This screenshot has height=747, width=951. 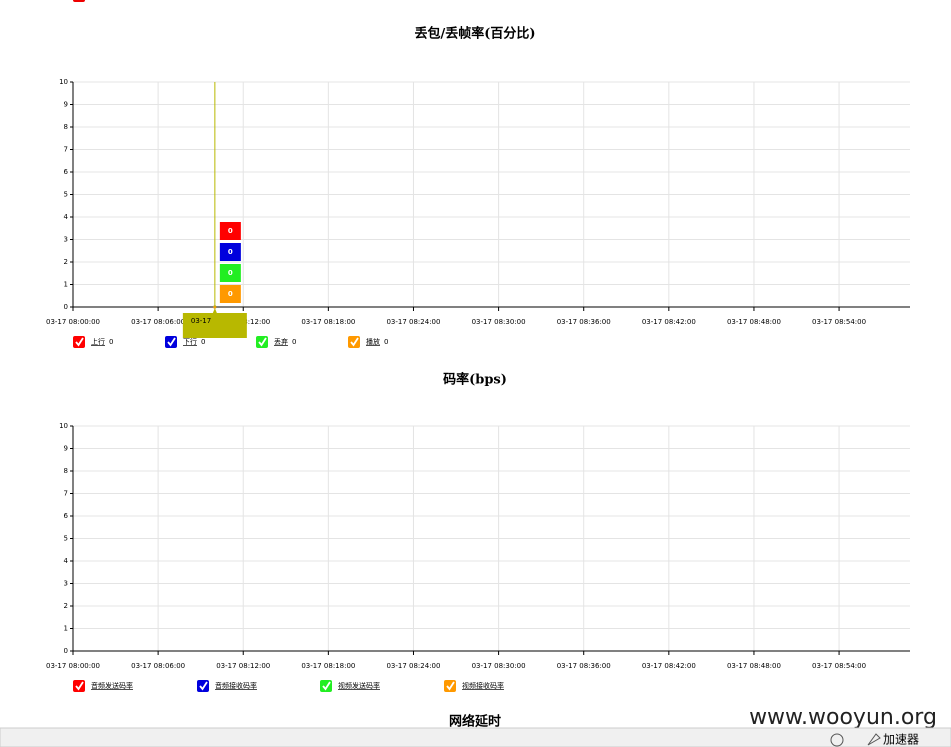 I want to click on chart-title: 丢包/丢帧率(百分比), so click(x=474, y=34).